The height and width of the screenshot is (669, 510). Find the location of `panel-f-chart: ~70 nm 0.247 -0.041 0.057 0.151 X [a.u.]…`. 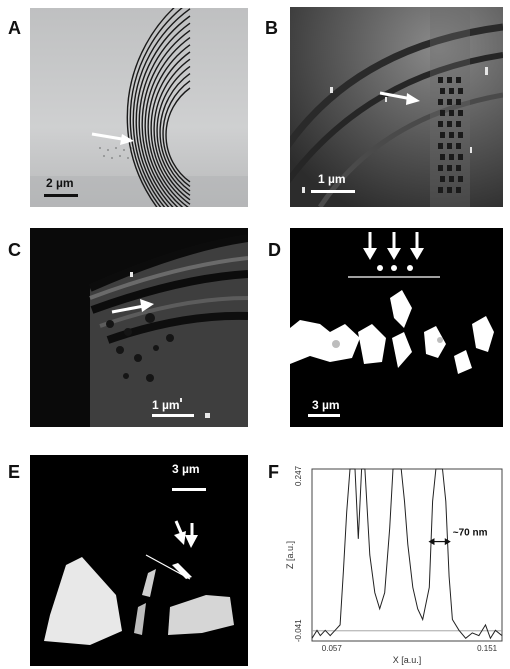

panel-f-chart: ~70 nm 0.247 -0.041 0.057 0.151 X [a.u.]… is located at coordinates (396, 561).